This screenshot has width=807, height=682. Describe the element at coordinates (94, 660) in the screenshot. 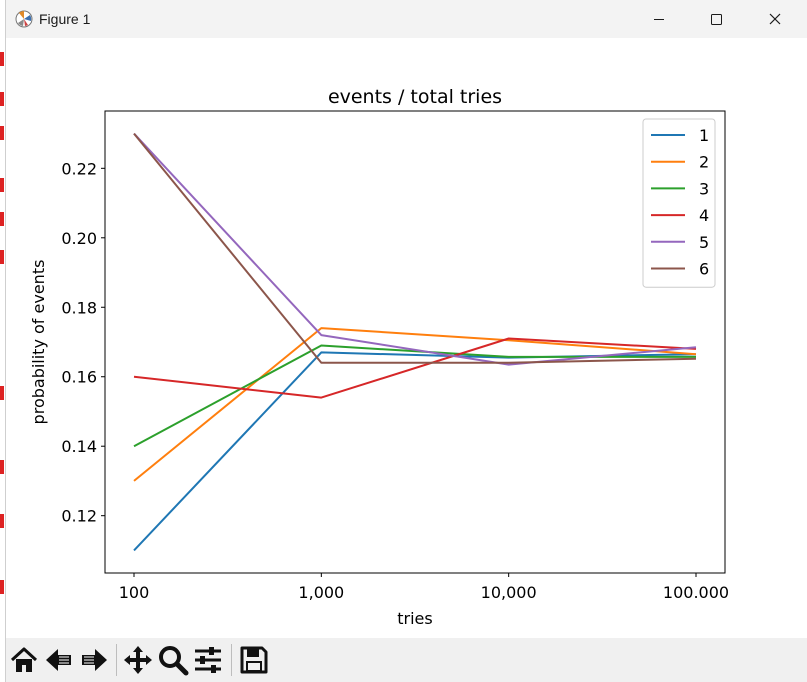

I see `forward-icon` at that location.